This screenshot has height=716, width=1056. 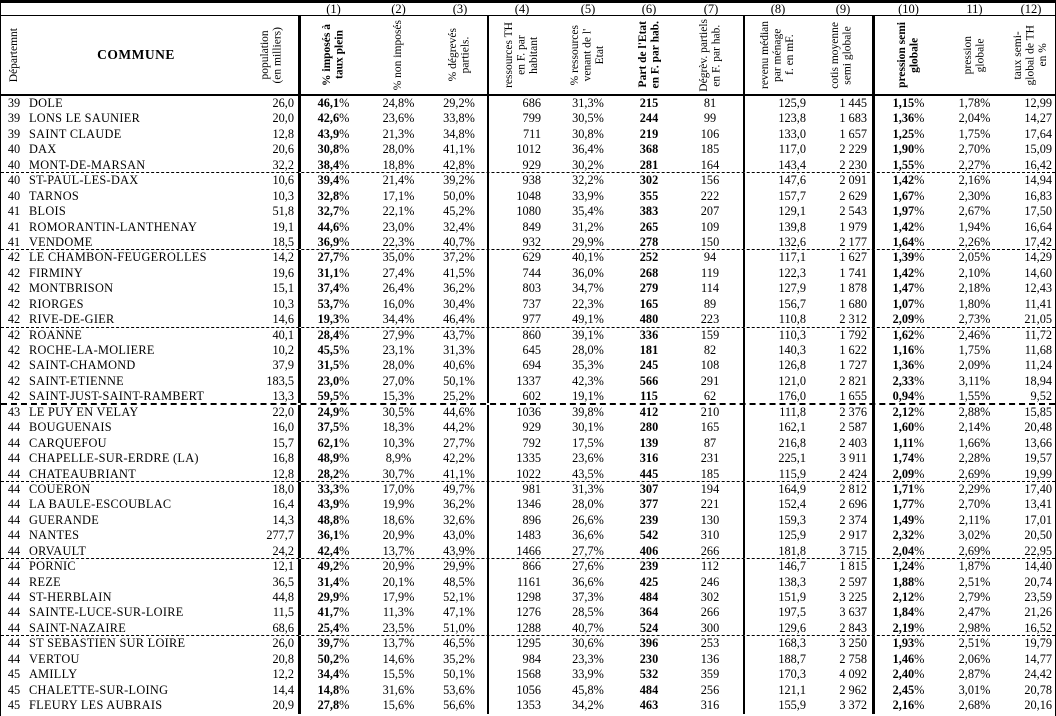 I want to click on cell-c11: 2,70%, so click(x=974, y=504).